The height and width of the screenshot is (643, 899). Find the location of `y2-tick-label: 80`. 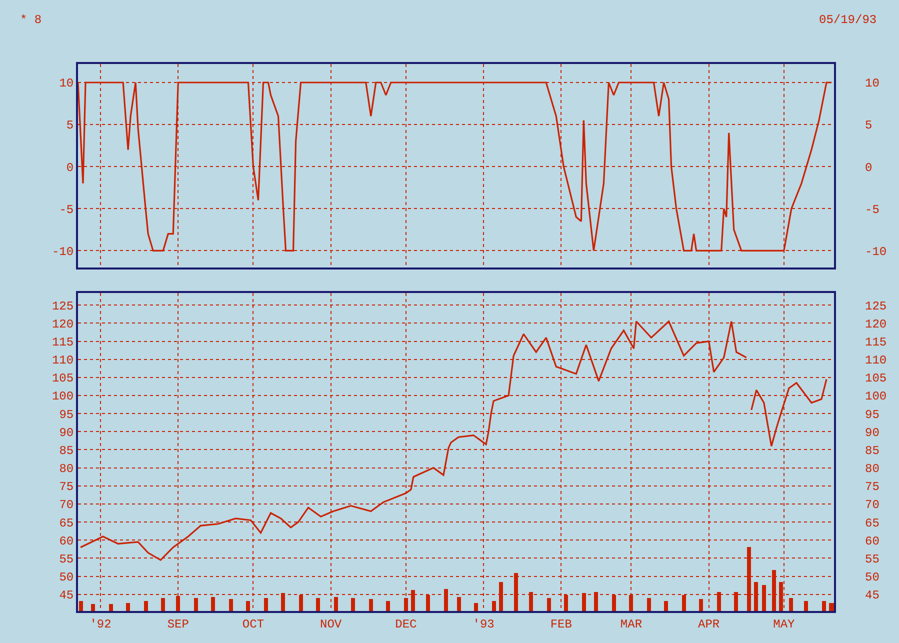

y2-tick-label: 80 is located at coordinates (872, 469).